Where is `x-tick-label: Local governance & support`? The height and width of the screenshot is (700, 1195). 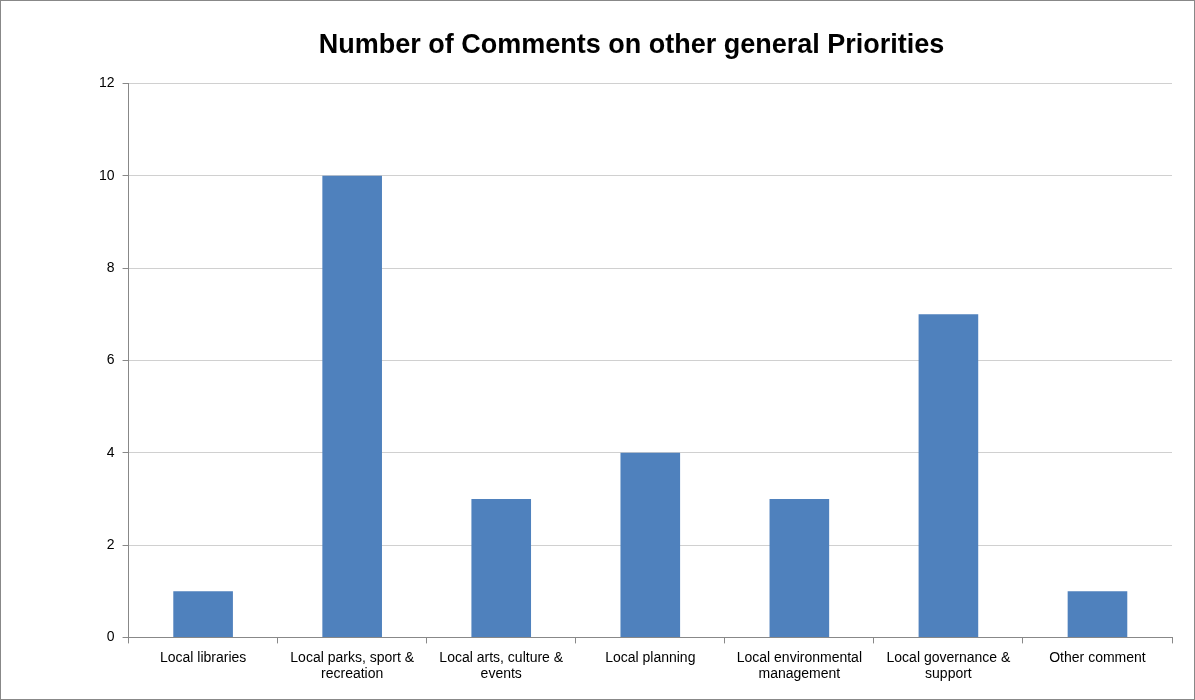
x-tick-label: Local governance & support is located at coordinates (948, 665).